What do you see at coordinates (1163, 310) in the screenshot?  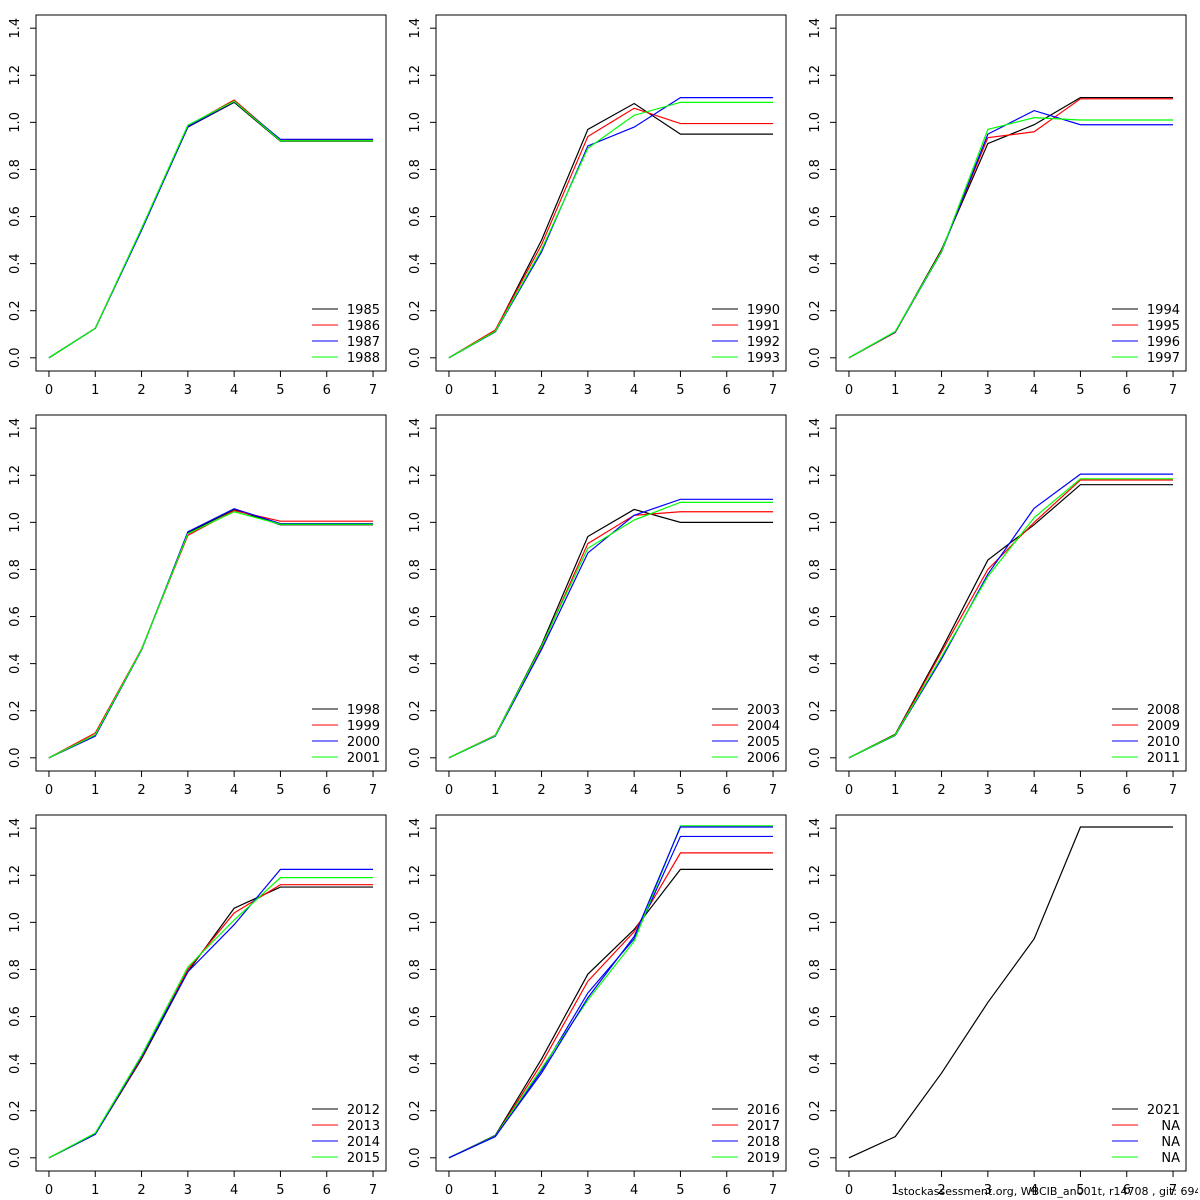 I see `legend-label: 1994` at bounding box center [1163, 310].